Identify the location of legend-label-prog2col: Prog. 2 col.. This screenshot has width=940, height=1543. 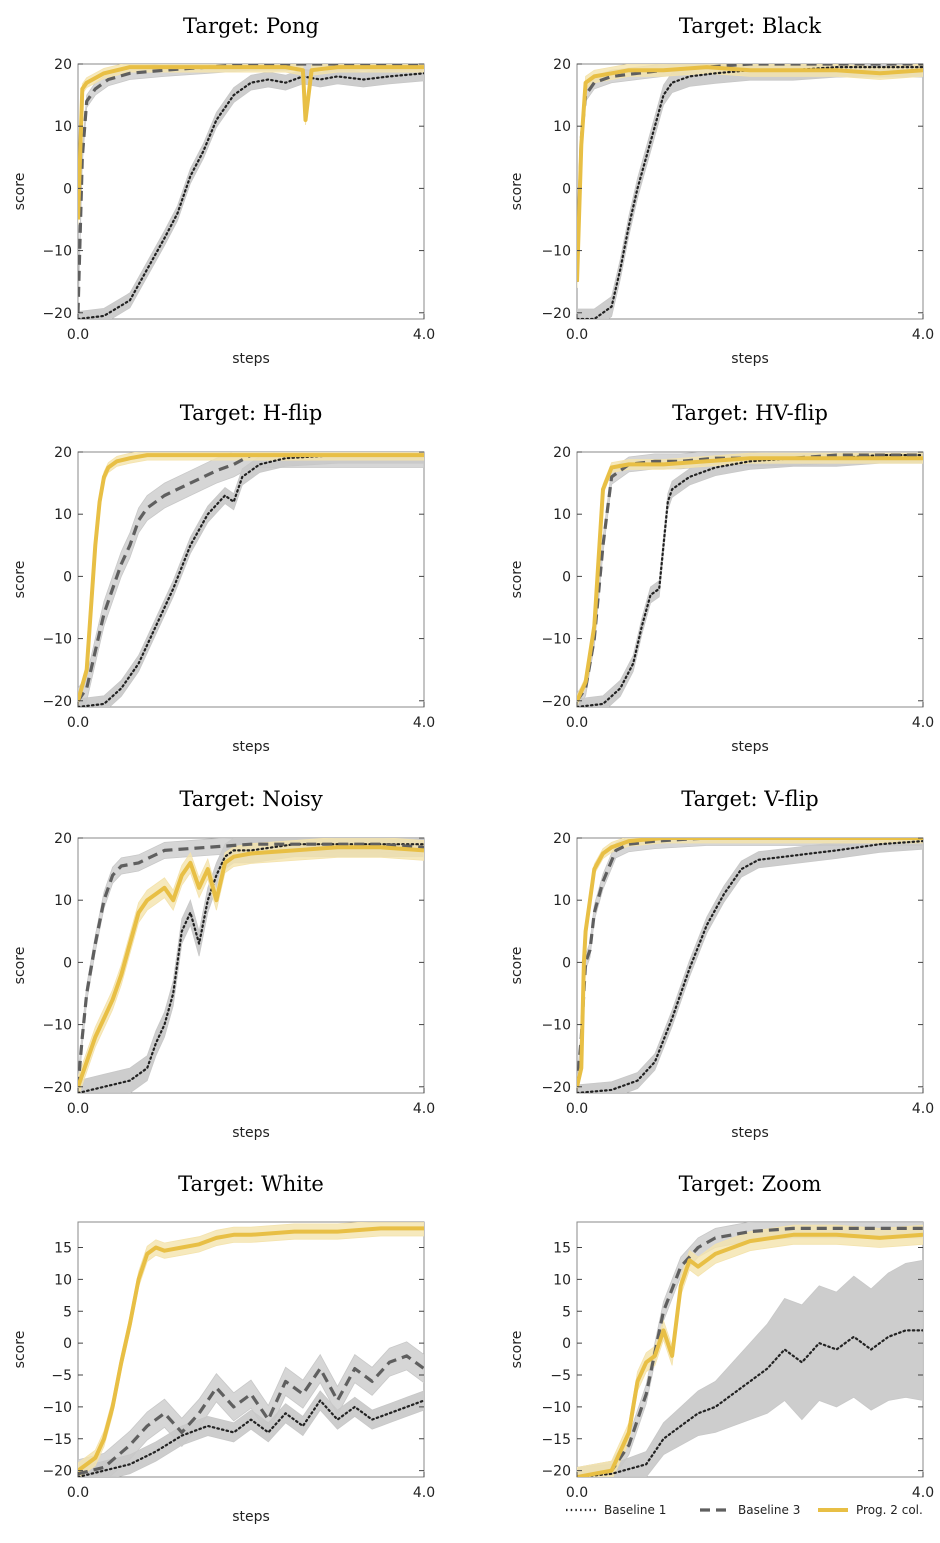
(889, 1510).